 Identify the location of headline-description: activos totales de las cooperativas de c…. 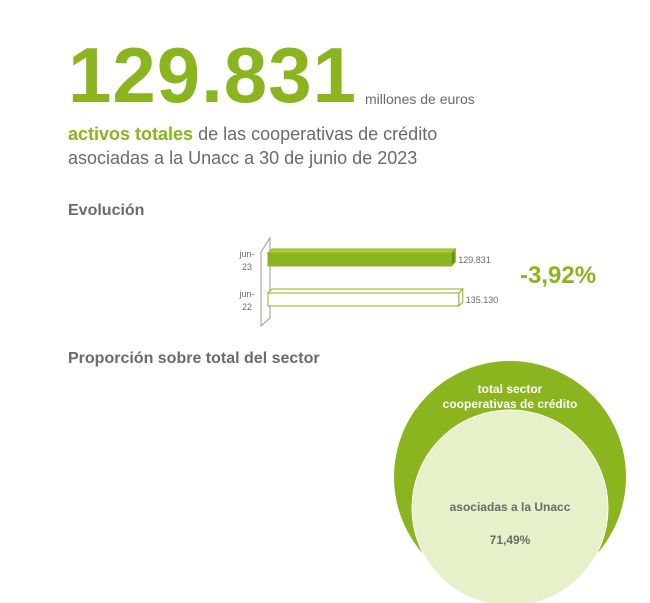
(252, 146).